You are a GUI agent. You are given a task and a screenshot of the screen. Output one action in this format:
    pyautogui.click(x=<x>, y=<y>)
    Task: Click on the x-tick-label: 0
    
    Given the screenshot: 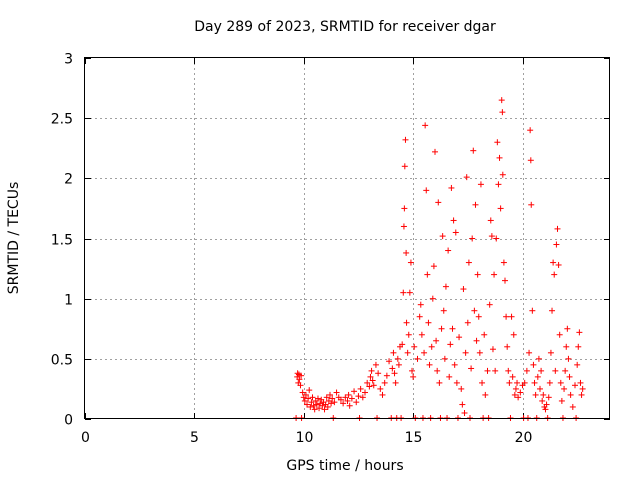 What is the action you would take?
    pyautogui.click(x=85, y=438)
    